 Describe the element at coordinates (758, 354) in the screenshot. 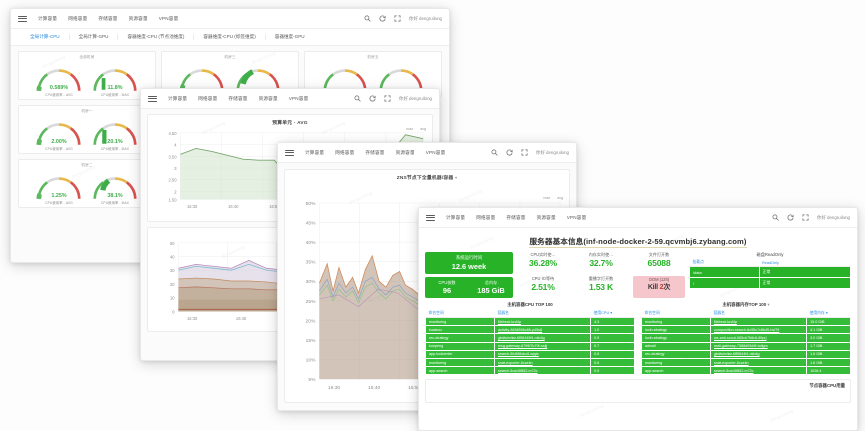

I see `cell-container: gbdtsimilar-6ff5644f4-nkb4g` at that location.